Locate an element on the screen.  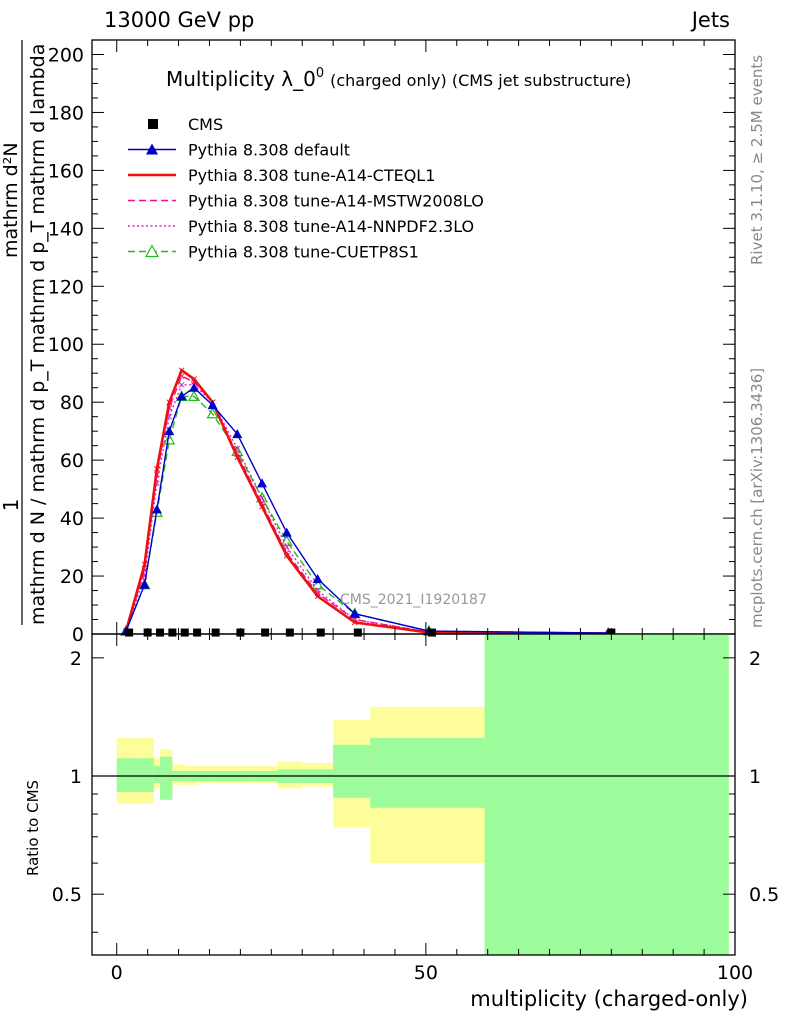
series-line is located at coordinates (367, 510).